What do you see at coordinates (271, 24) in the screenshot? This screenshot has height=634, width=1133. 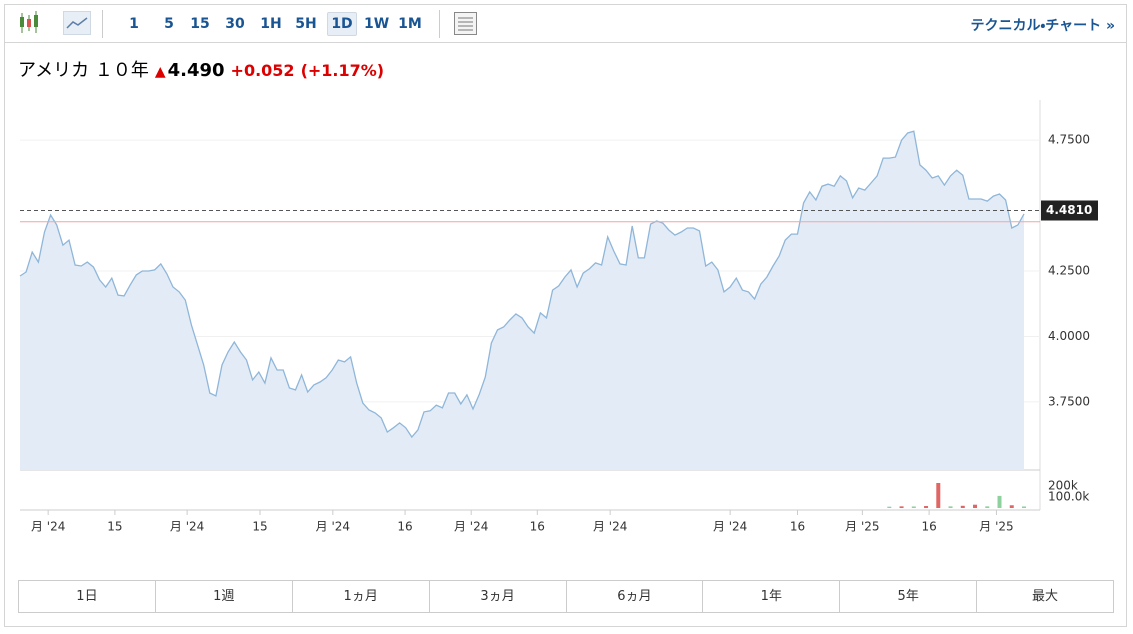 I see `interval-button: 1H` at bounding box center [271, 24].